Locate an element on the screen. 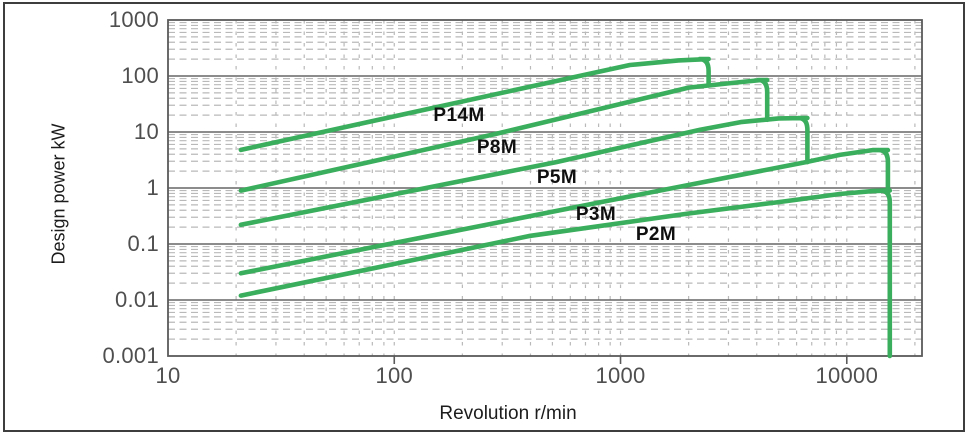 Image resolution: width=972 pixels, height=437 pixels. y-axis-title: Design power kW is located at coordinates (58, 194).